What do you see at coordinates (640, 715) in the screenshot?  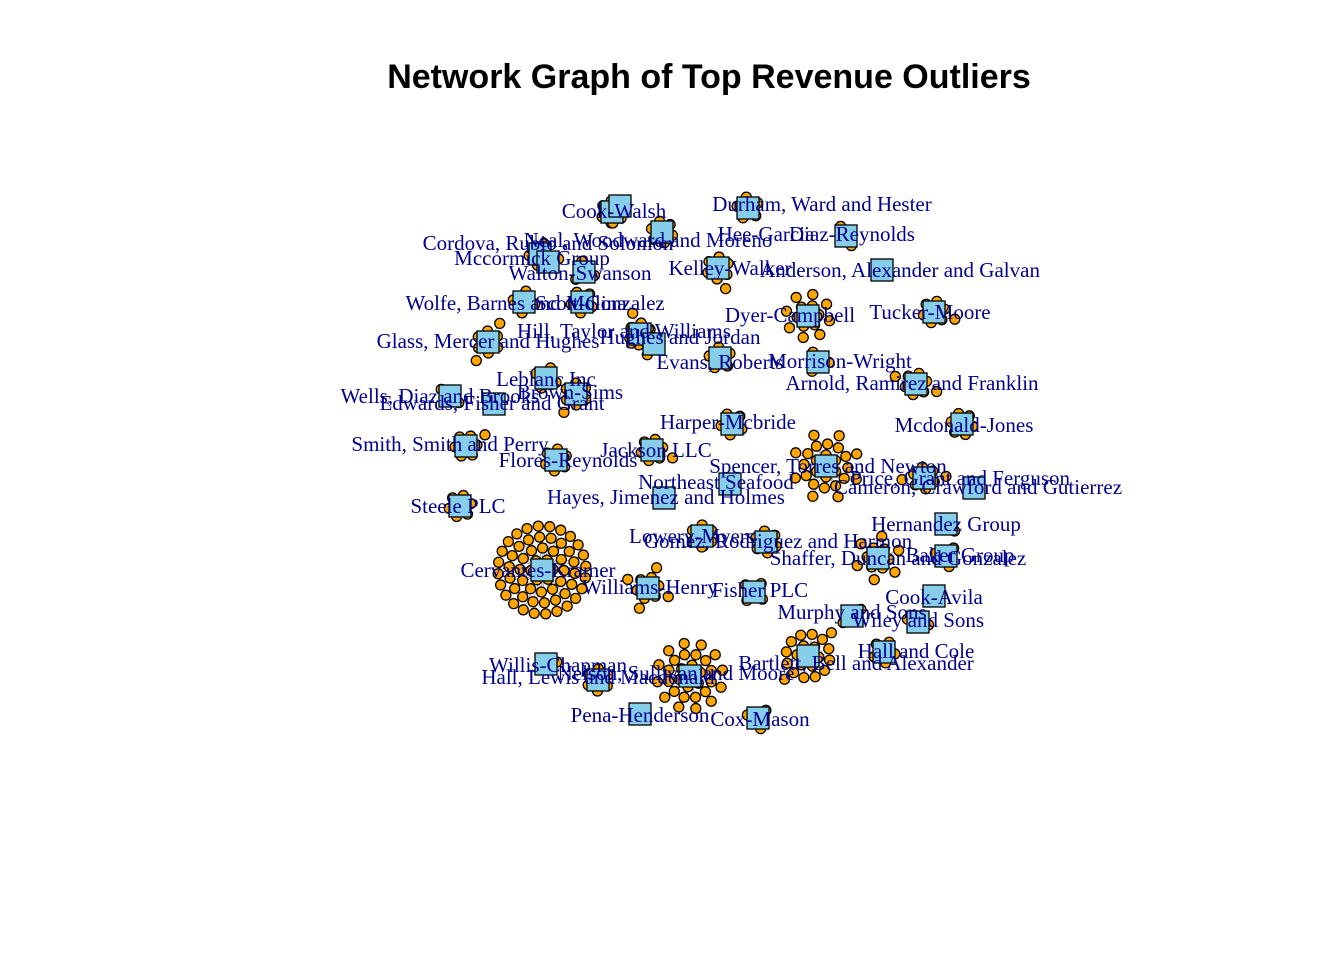 I see `company-label-pena-henderson: Pena-Henderson` at bounding box center [640, 715].